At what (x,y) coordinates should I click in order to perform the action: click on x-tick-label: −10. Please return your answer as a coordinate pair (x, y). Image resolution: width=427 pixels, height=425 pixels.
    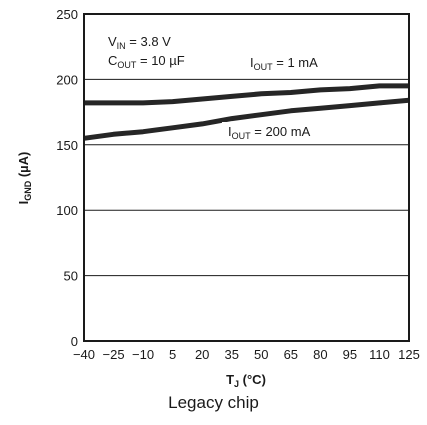
    Looking at the image, I should click on (143, 354).